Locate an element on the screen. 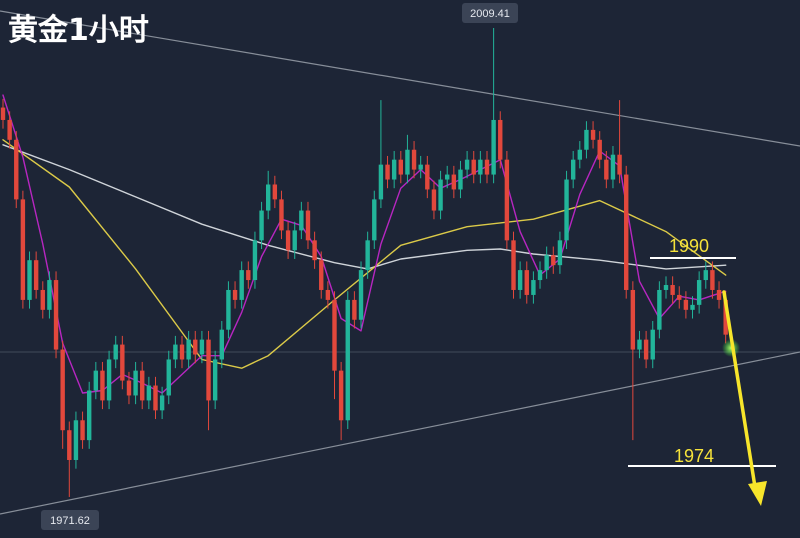  annotations is located at coordinates (702, 381).